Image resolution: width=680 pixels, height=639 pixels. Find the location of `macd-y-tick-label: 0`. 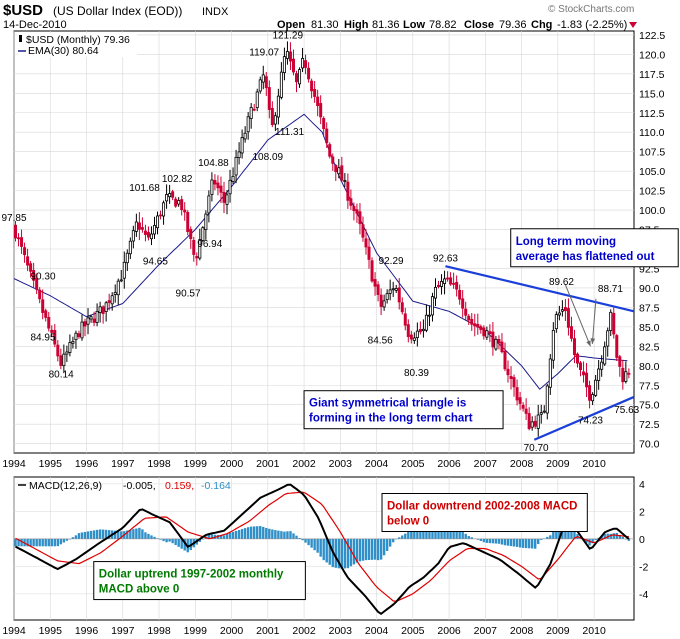

macd-y-tick-label: 0 is located at coordinates (642, 540).